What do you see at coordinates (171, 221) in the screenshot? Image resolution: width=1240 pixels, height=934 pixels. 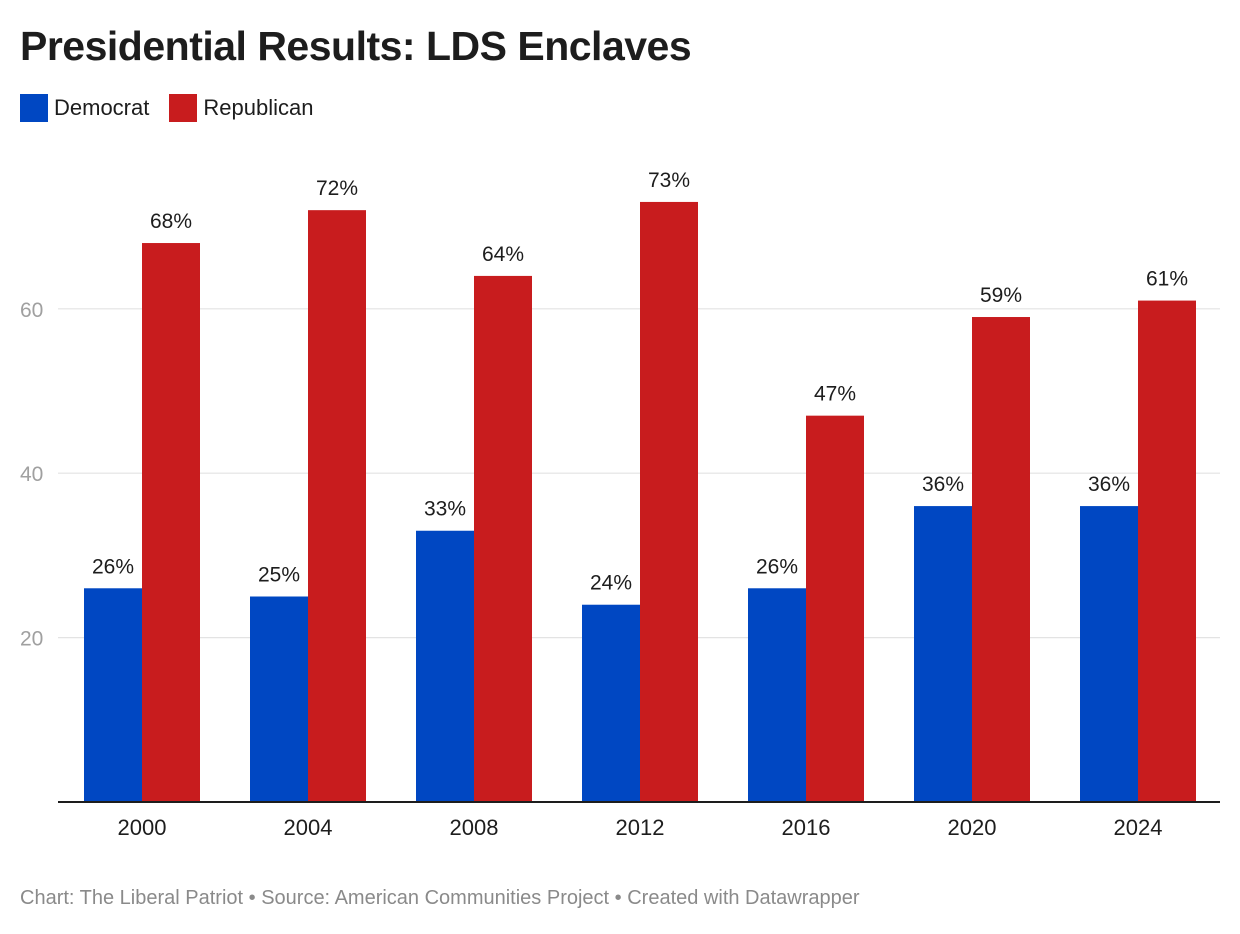 I see `republican-value-label: 68%` at bounding box center [171, 221].